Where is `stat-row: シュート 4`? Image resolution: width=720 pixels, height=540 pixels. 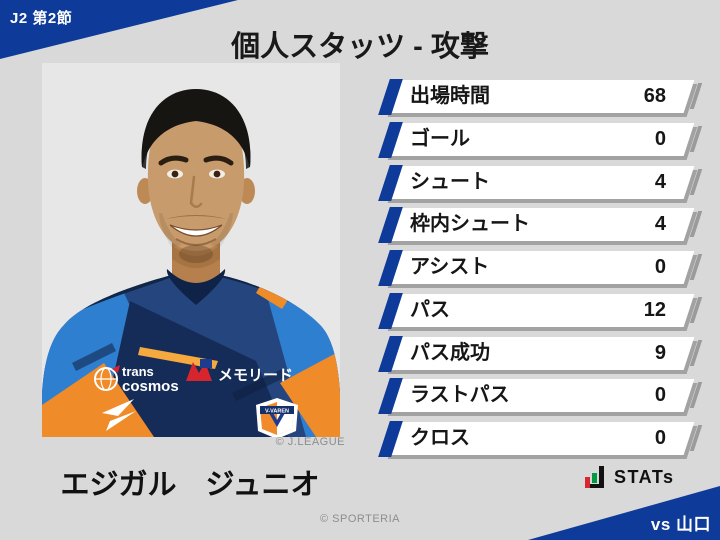 stat-row: シュート 4 is located at coordinates (540, 183).